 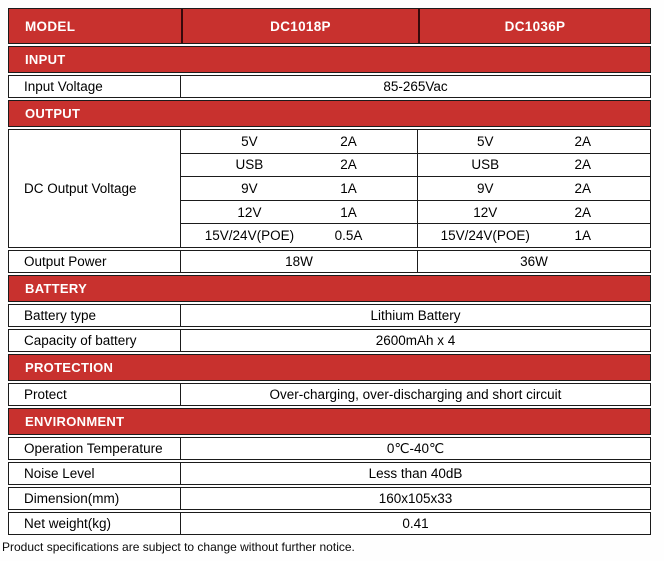 What do you see at coordinates (299, 261) in the screenshot?
I see `output-power-dc1018p: 18W` at bounding box center [299, 261].